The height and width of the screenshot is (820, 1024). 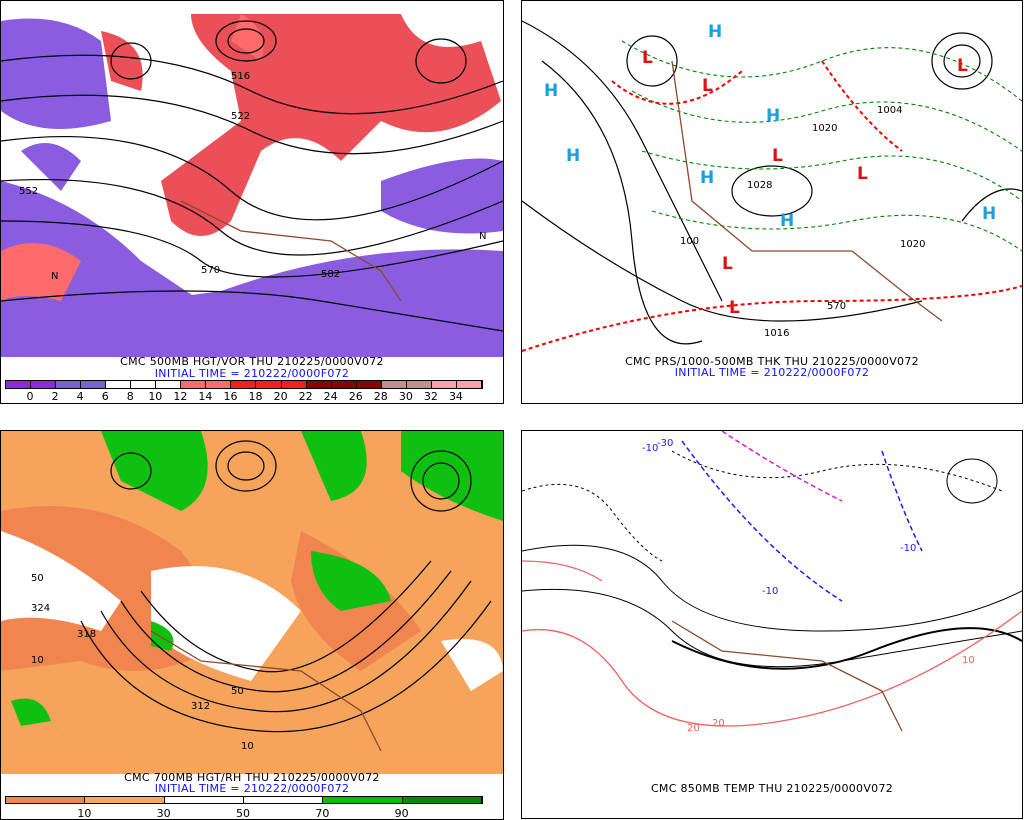 What do you see at coordinates (40, 608) in the screenshot?
I see `contour-label: 324` at bounding box center [40, 608].